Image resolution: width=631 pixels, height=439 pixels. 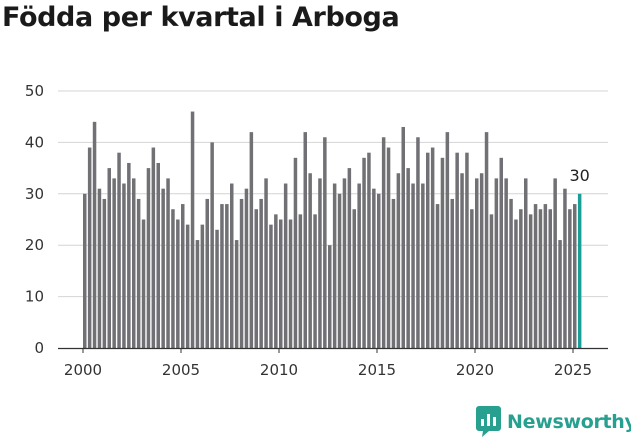 I want to click on y-tick-label: 40, so click(x=34, y=142).